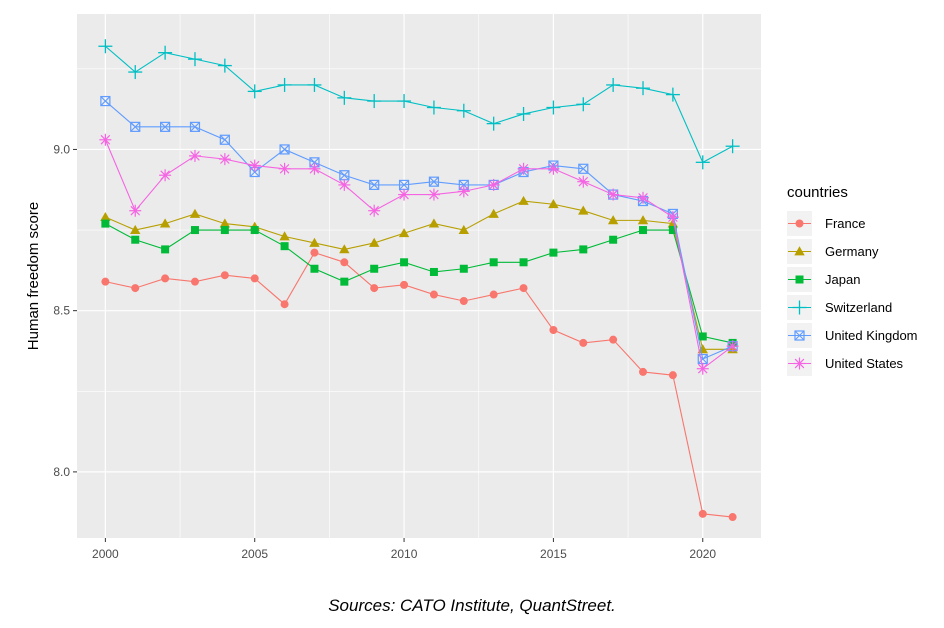  Describe the element at coordinates (864, 363) in the screenshot. I see `legend-label: United States` at that location.